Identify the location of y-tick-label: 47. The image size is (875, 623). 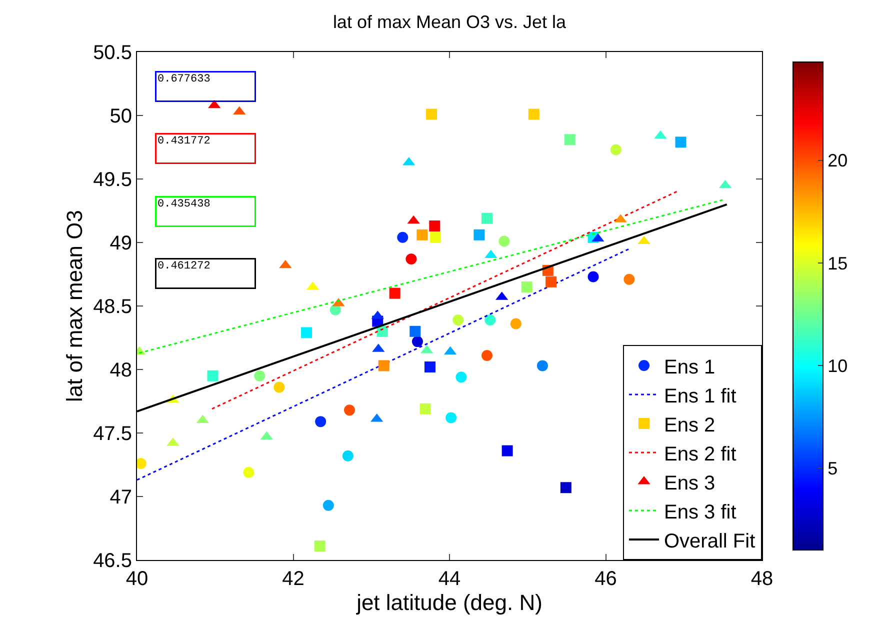
(121, 497).